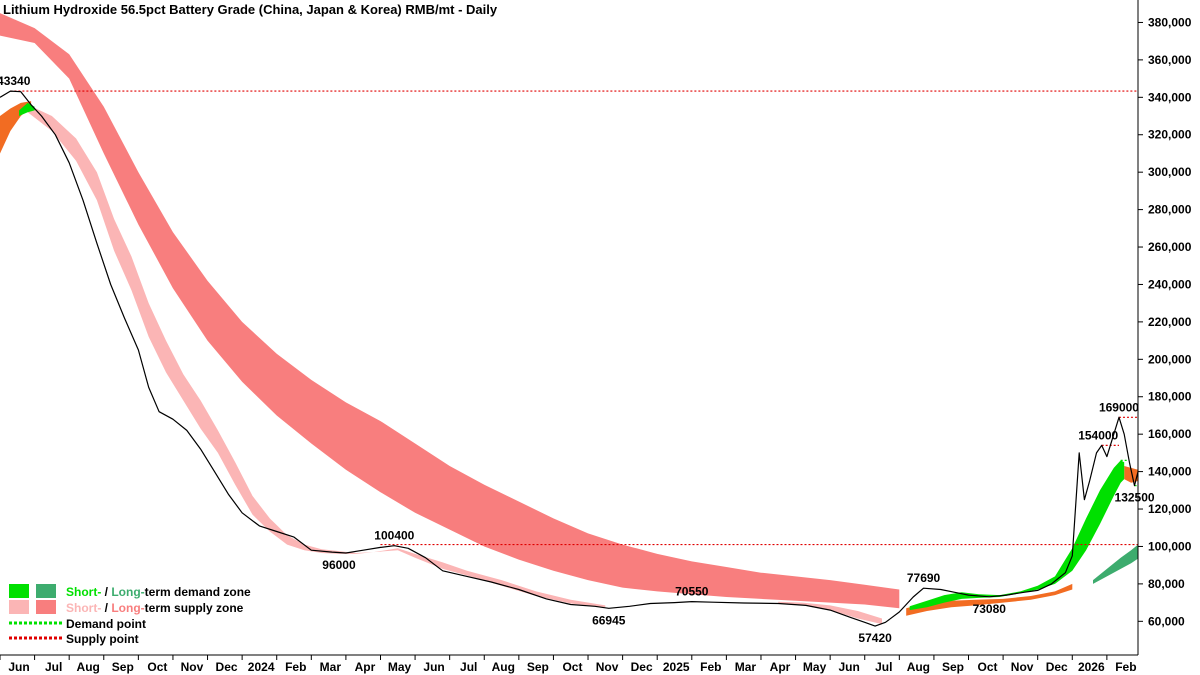 The height and width of the screenshot is (675, 1200). What do you see at coordinates (1170, 210) in the screenshot?
I see `y-tick-label: 280,000` at bounding box center [1170, 210].